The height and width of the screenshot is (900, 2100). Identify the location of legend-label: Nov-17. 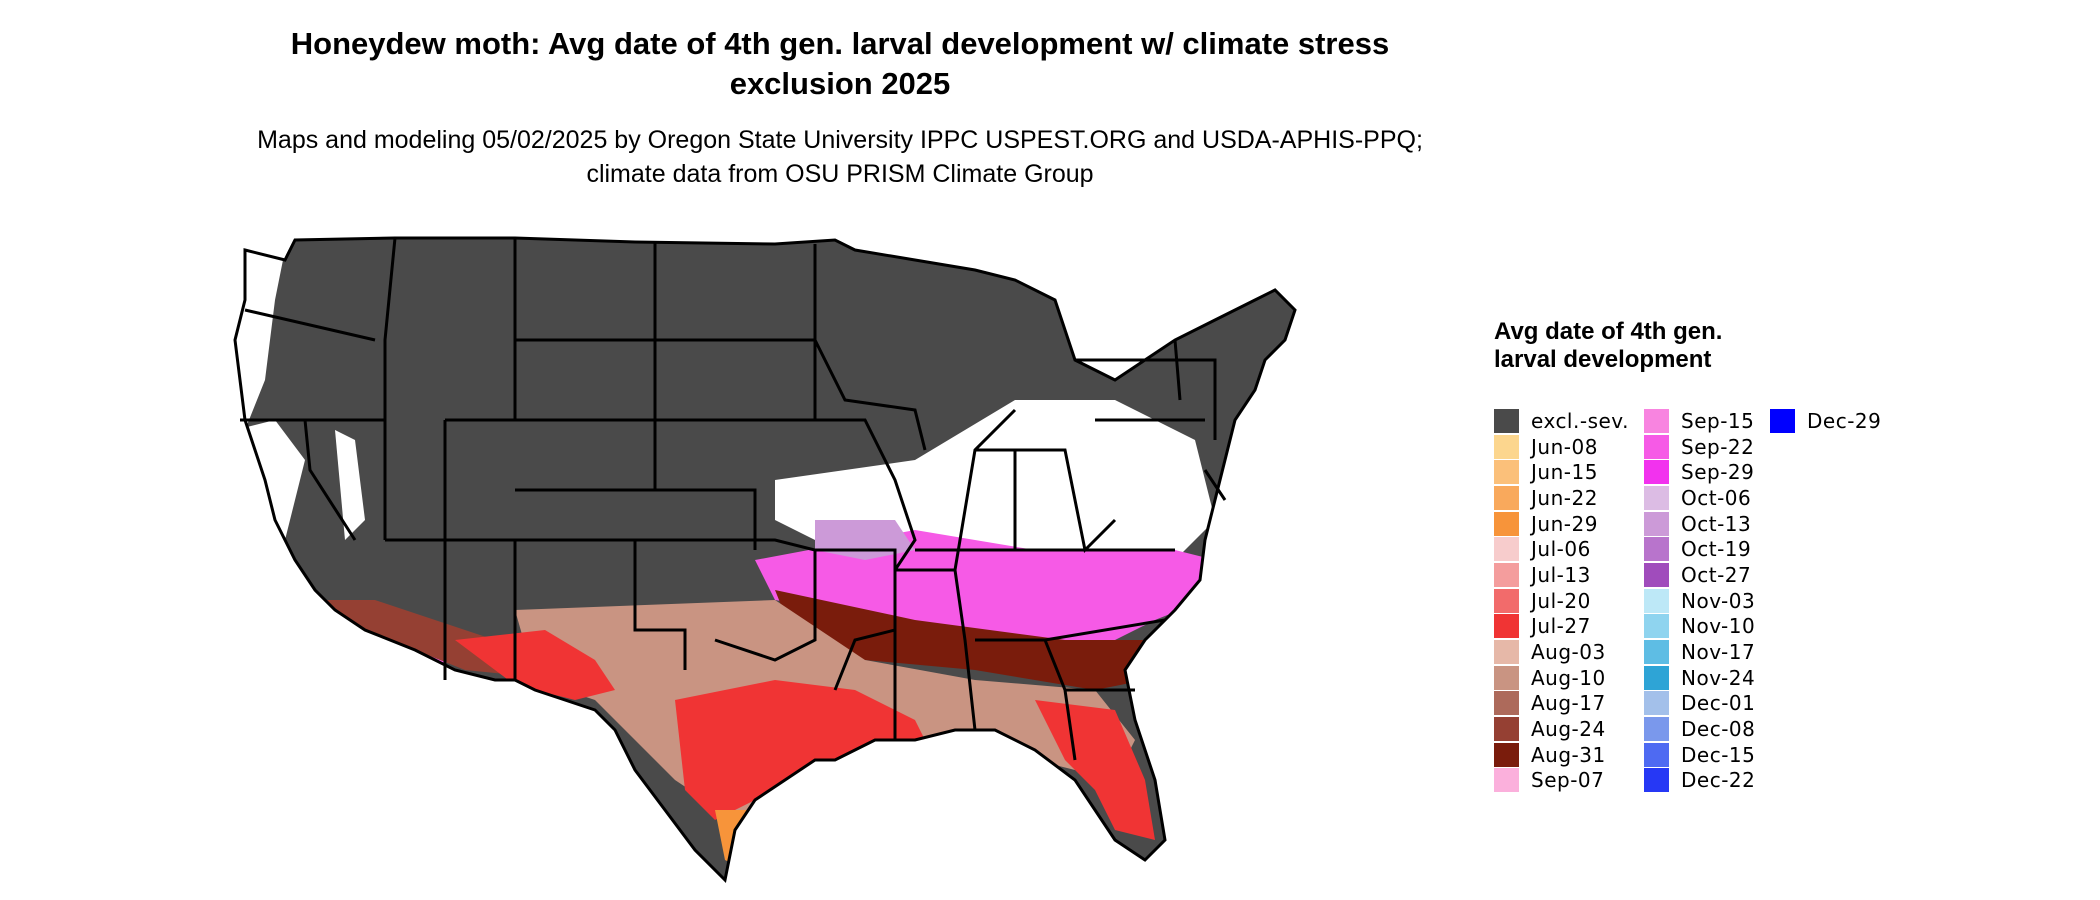
(1718, 652).